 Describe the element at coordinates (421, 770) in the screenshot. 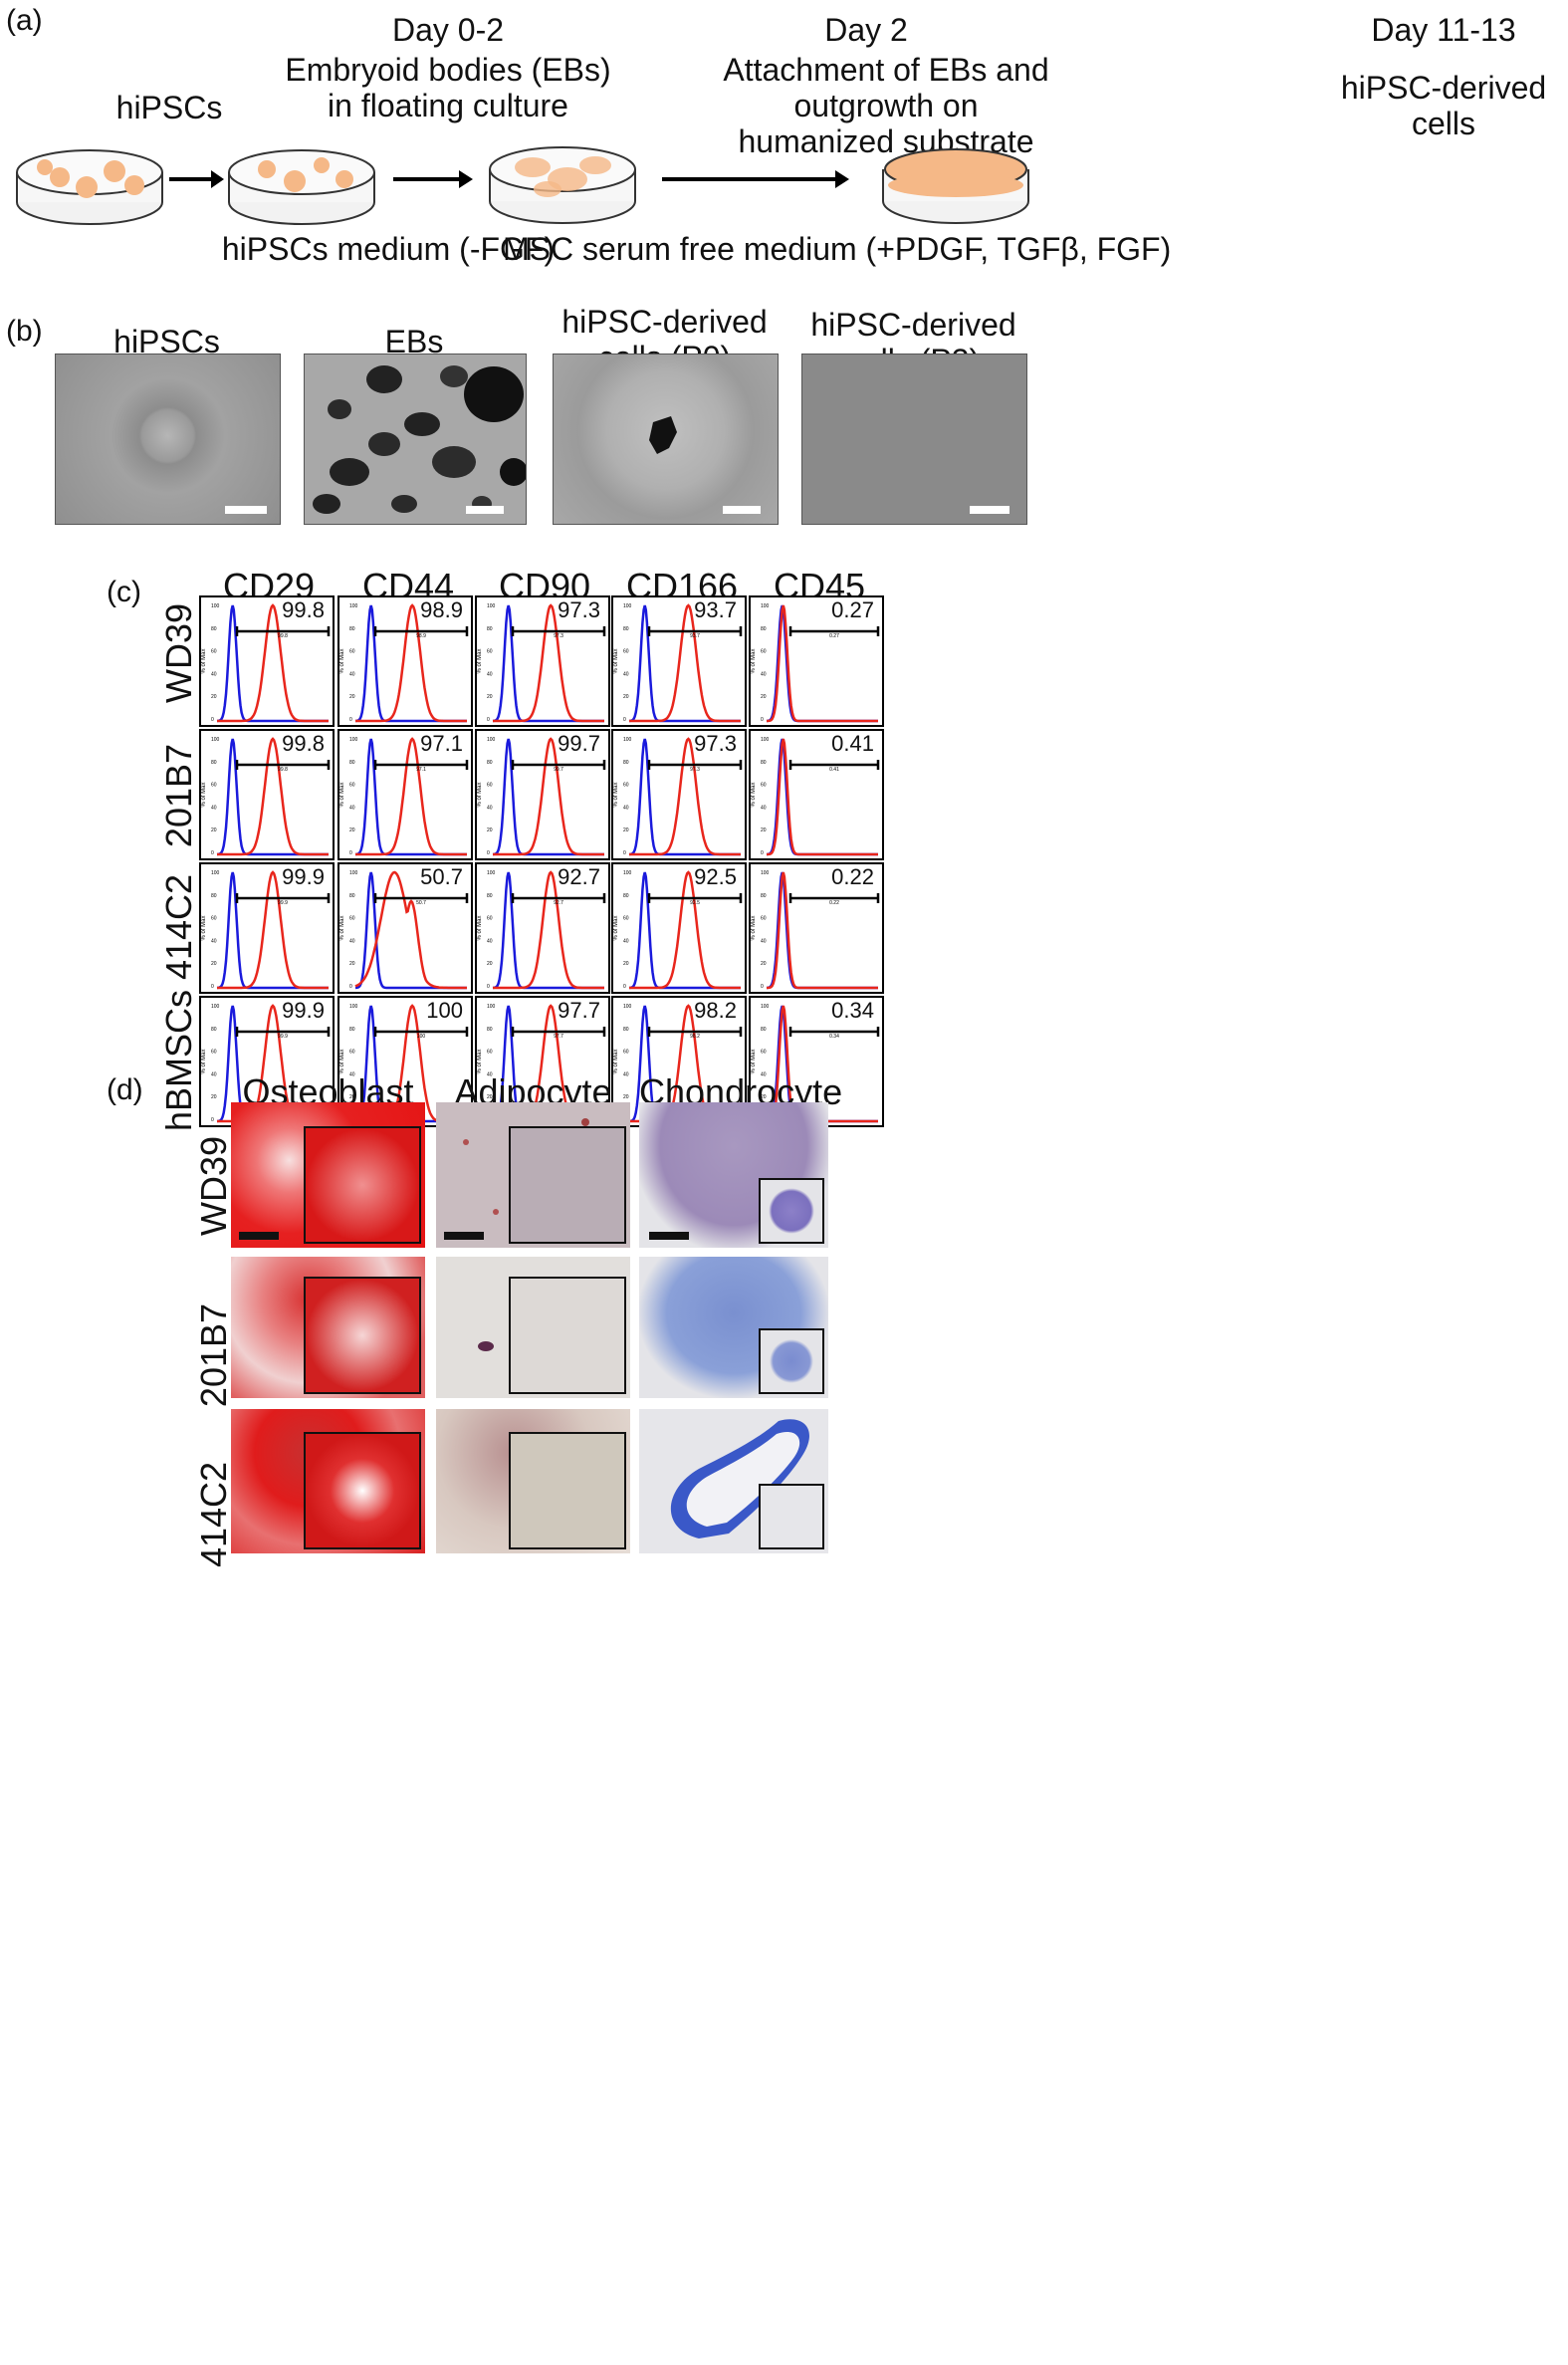

I see `gate-label: 97.1` at that location.